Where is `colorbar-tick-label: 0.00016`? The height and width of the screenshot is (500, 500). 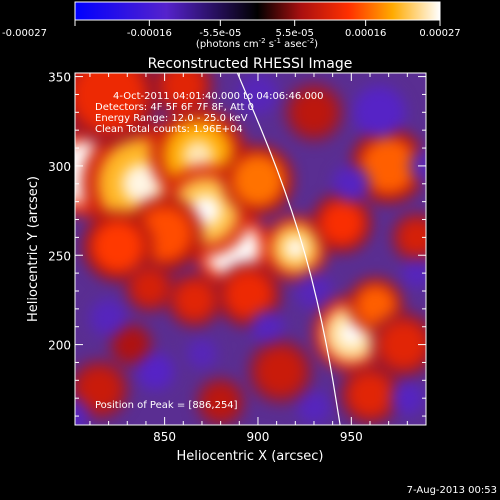
colorbar-tick-label: 0.00016 is located at coordinates (365, 33).